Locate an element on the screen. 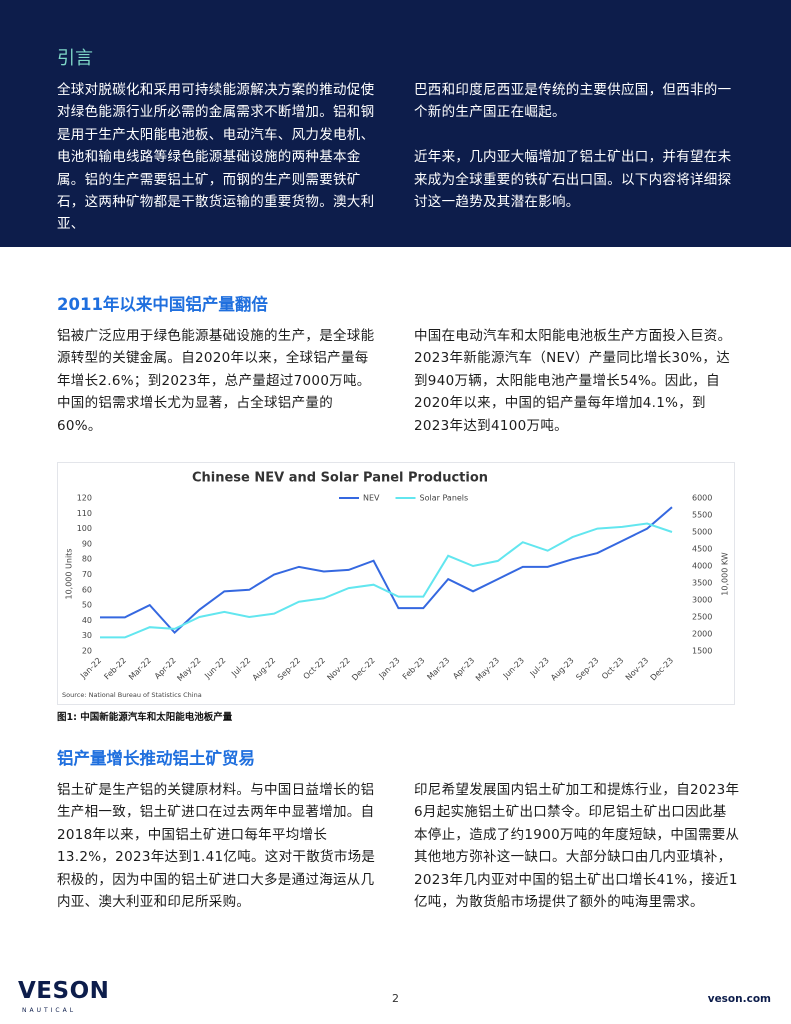 Image resolution: width=791 pixels, height=1024 pixels. y2-tick-label: 6000 is located at coordinates (702, 498).